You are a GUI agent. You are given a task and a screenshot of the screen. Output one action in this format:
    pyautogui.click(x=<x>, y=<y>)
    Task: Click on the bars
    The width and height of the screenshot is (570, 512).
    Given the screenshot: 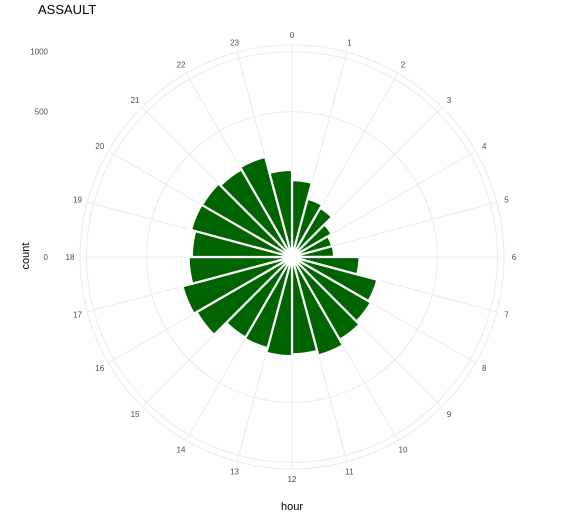 What is the action you would take?
    pyautogui.click(x=279, y=256)
    